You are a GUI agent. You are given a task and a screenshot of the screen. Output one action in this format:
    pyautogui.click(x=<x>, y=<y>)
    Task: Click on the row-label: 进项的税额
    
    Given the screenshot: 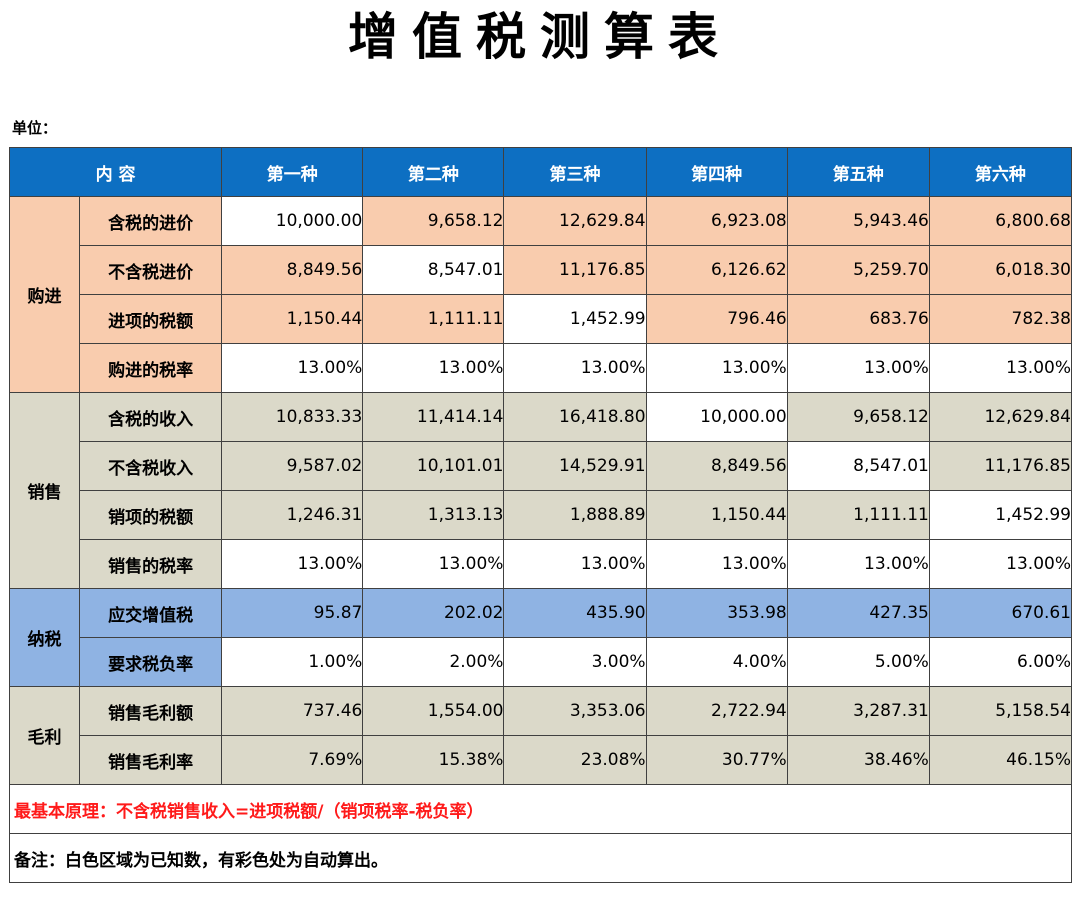 What is the action you would take?
    pyautogui.click(x=151, y=319)
    